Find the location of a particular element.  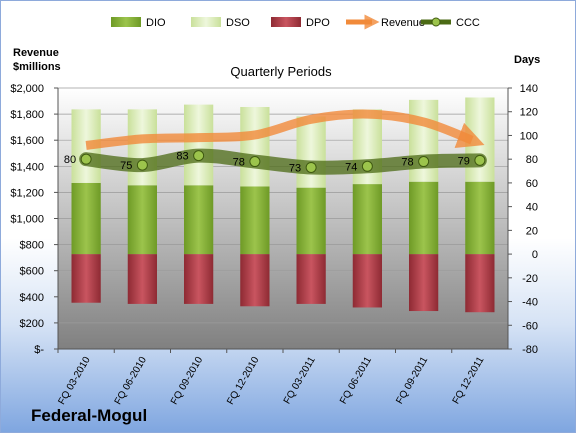

category-label: FQ 03-2010 is located at coordinates (75, 381).